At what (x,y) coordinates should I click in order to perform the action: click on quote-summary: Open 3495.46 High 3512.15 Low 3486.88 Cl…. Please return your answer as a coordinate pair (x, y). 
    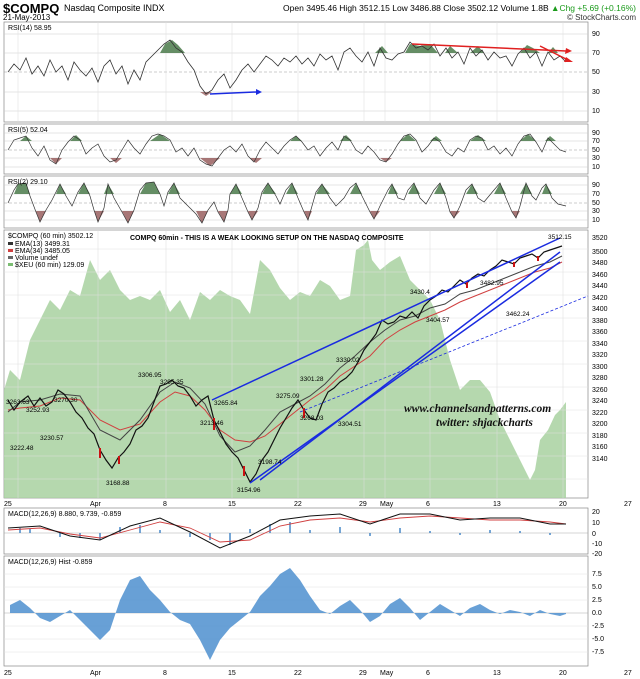
    Looking at the image, I should click on (459, 8).